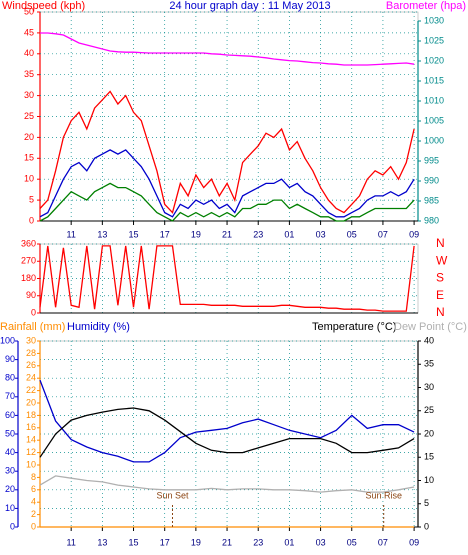 This screenshot has width=468, height=555. I want to click on plot-area, so click(229, 278).